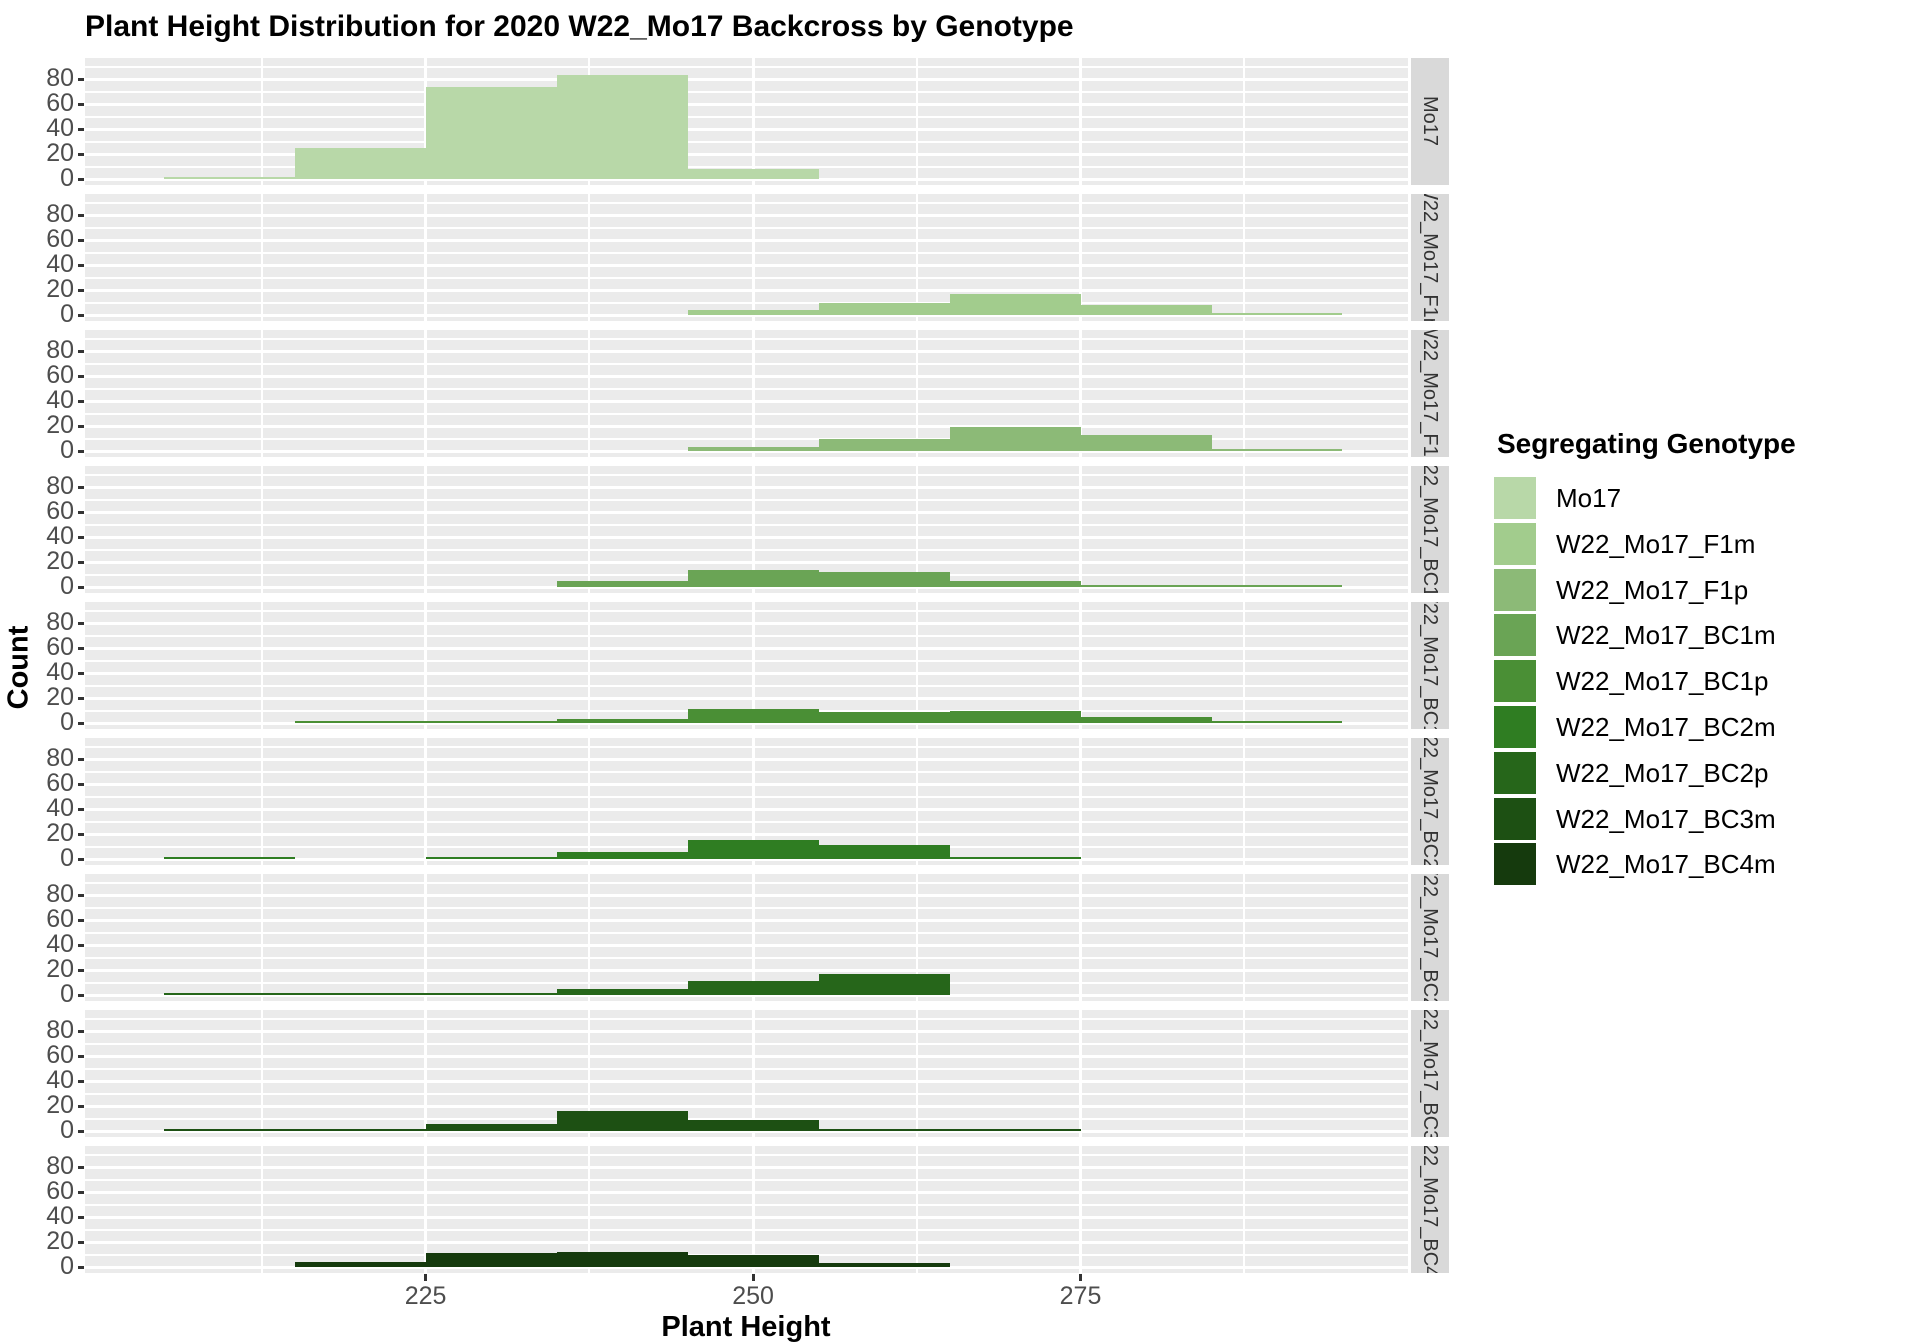  What do you see at coordinates (753, 1277) in the screenshot?
I see `x-tick-mark` at bounding box center [753, 1277].